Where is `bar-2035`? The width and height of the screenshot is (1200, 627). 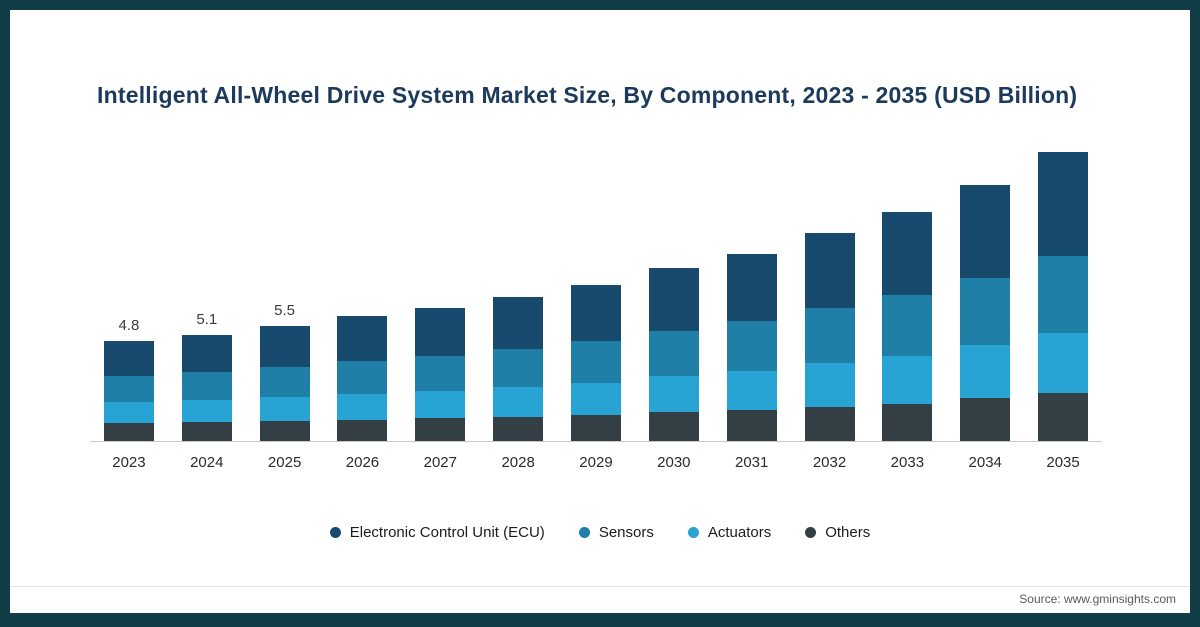
bar-2035 is located at coordinates (1063, 296).